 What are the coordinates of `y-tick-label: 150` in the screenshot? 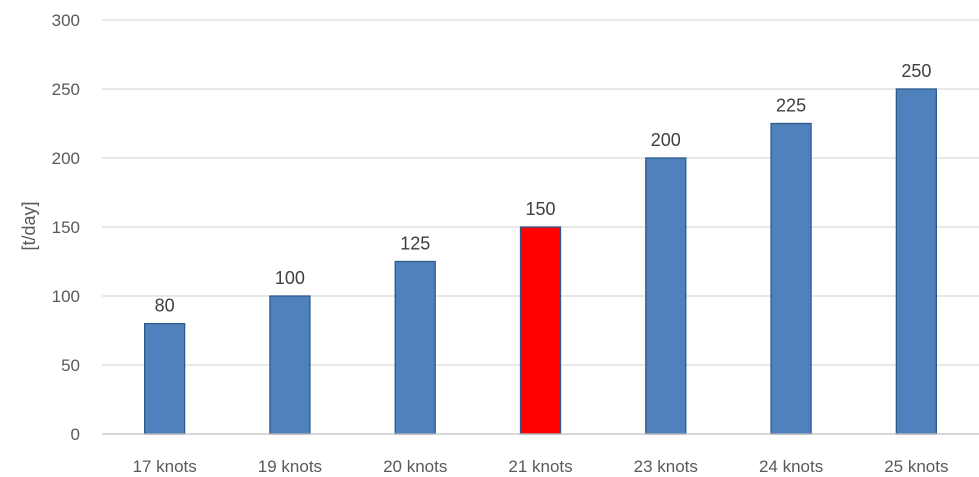 It's located at (66, 227).